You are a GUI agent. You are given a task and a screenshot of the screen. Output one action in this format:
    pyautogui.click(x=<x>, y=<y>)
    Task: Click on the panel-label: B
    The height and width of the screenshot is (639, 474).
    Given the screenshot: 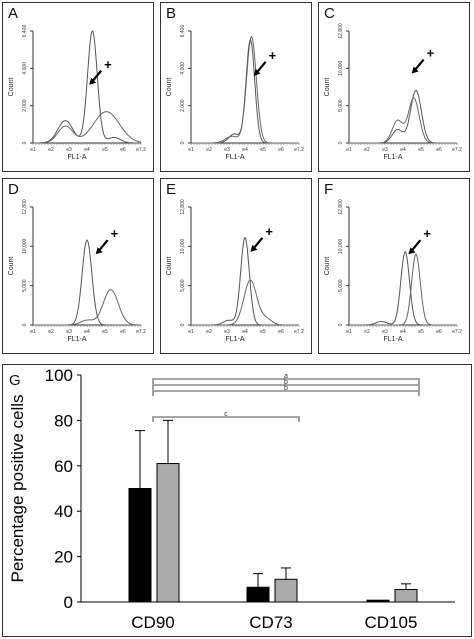 What is the action you would take?
    pyautogui.click(x=171, y=13)
    